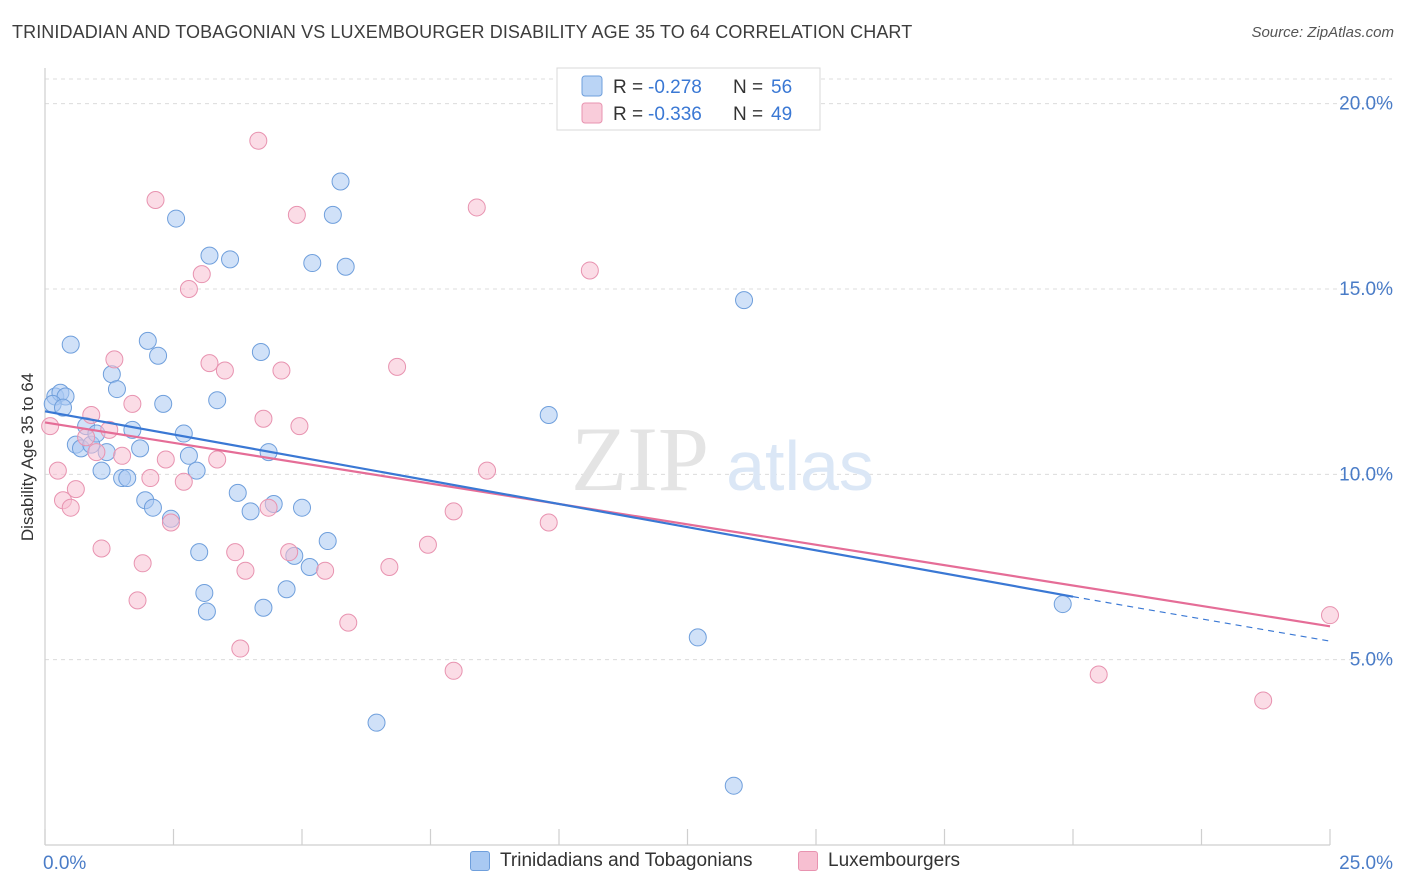  What do you see at coordinates (480, 861) in the screenshot?
I see `bottom-legend-swatch-blue` at bounding box center [480, 861].